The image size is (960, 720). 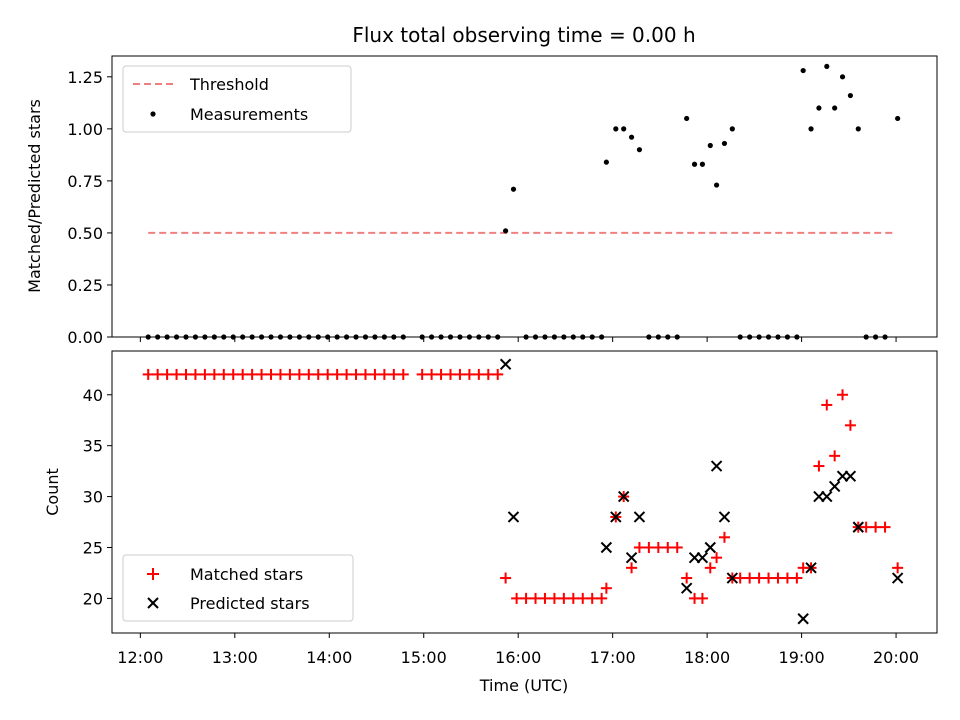 What do you see at coordinates (153, 574) in the screenshot?
I see `legend-matched-swatch` at bounding box center [153, 574].